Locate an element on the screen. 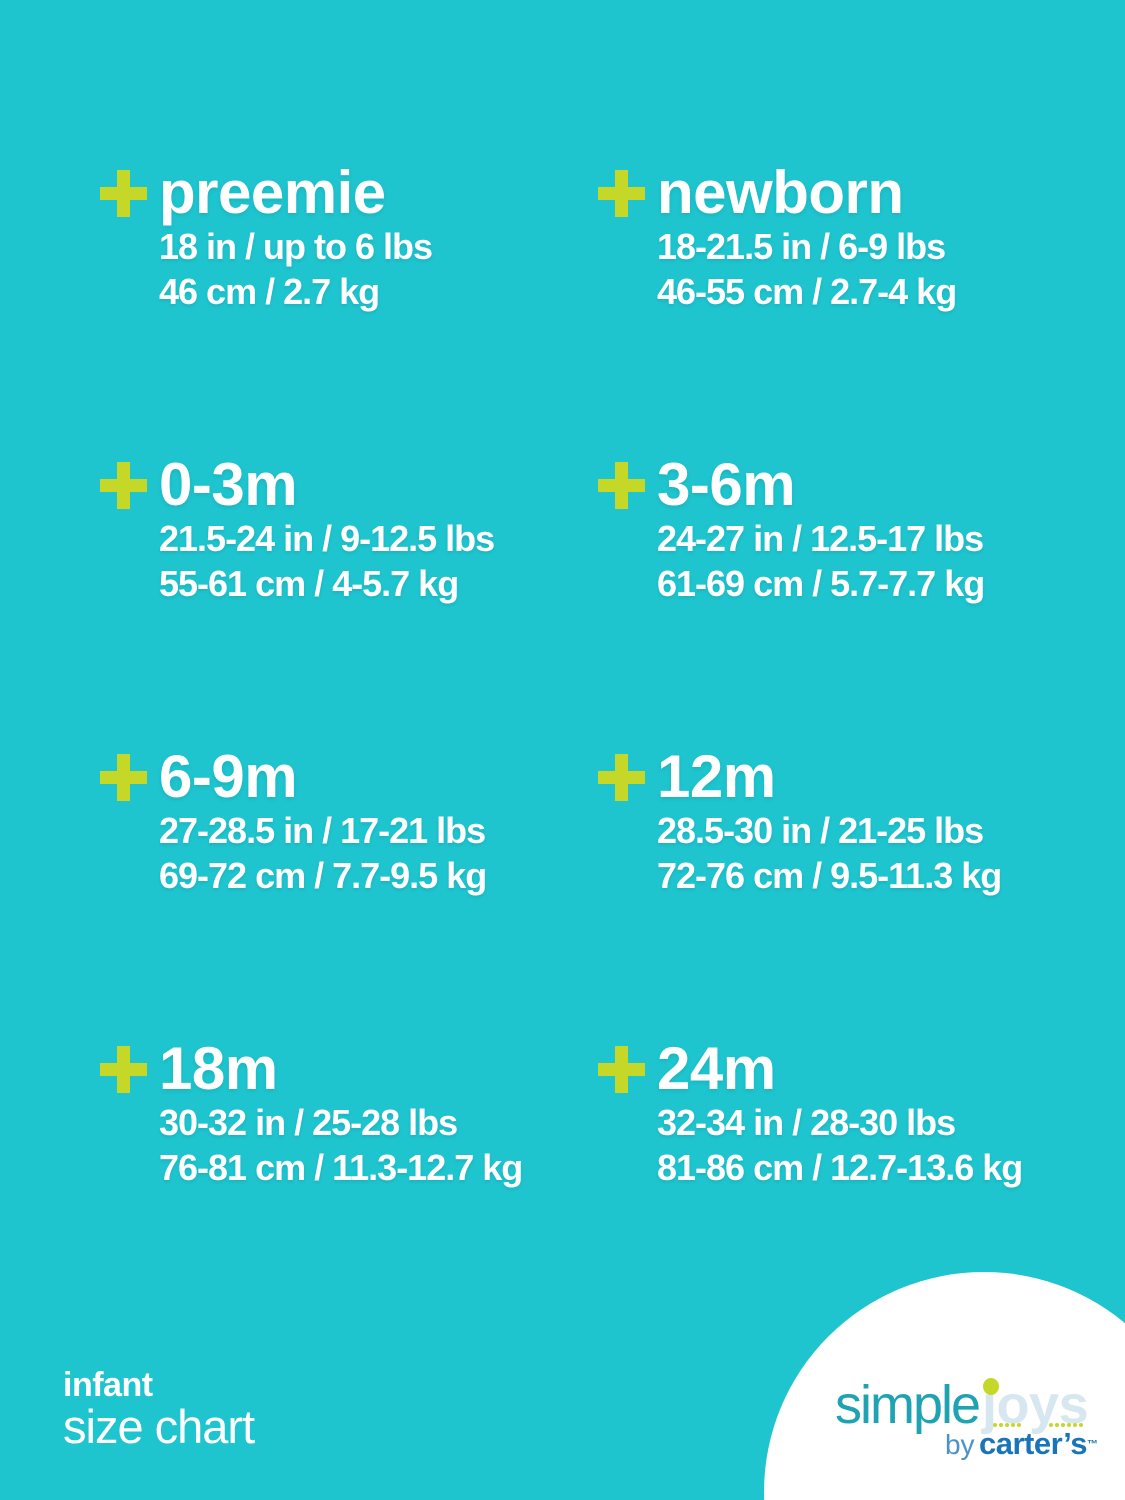  size-label: 6-9m is located at coordinates (228, 776).